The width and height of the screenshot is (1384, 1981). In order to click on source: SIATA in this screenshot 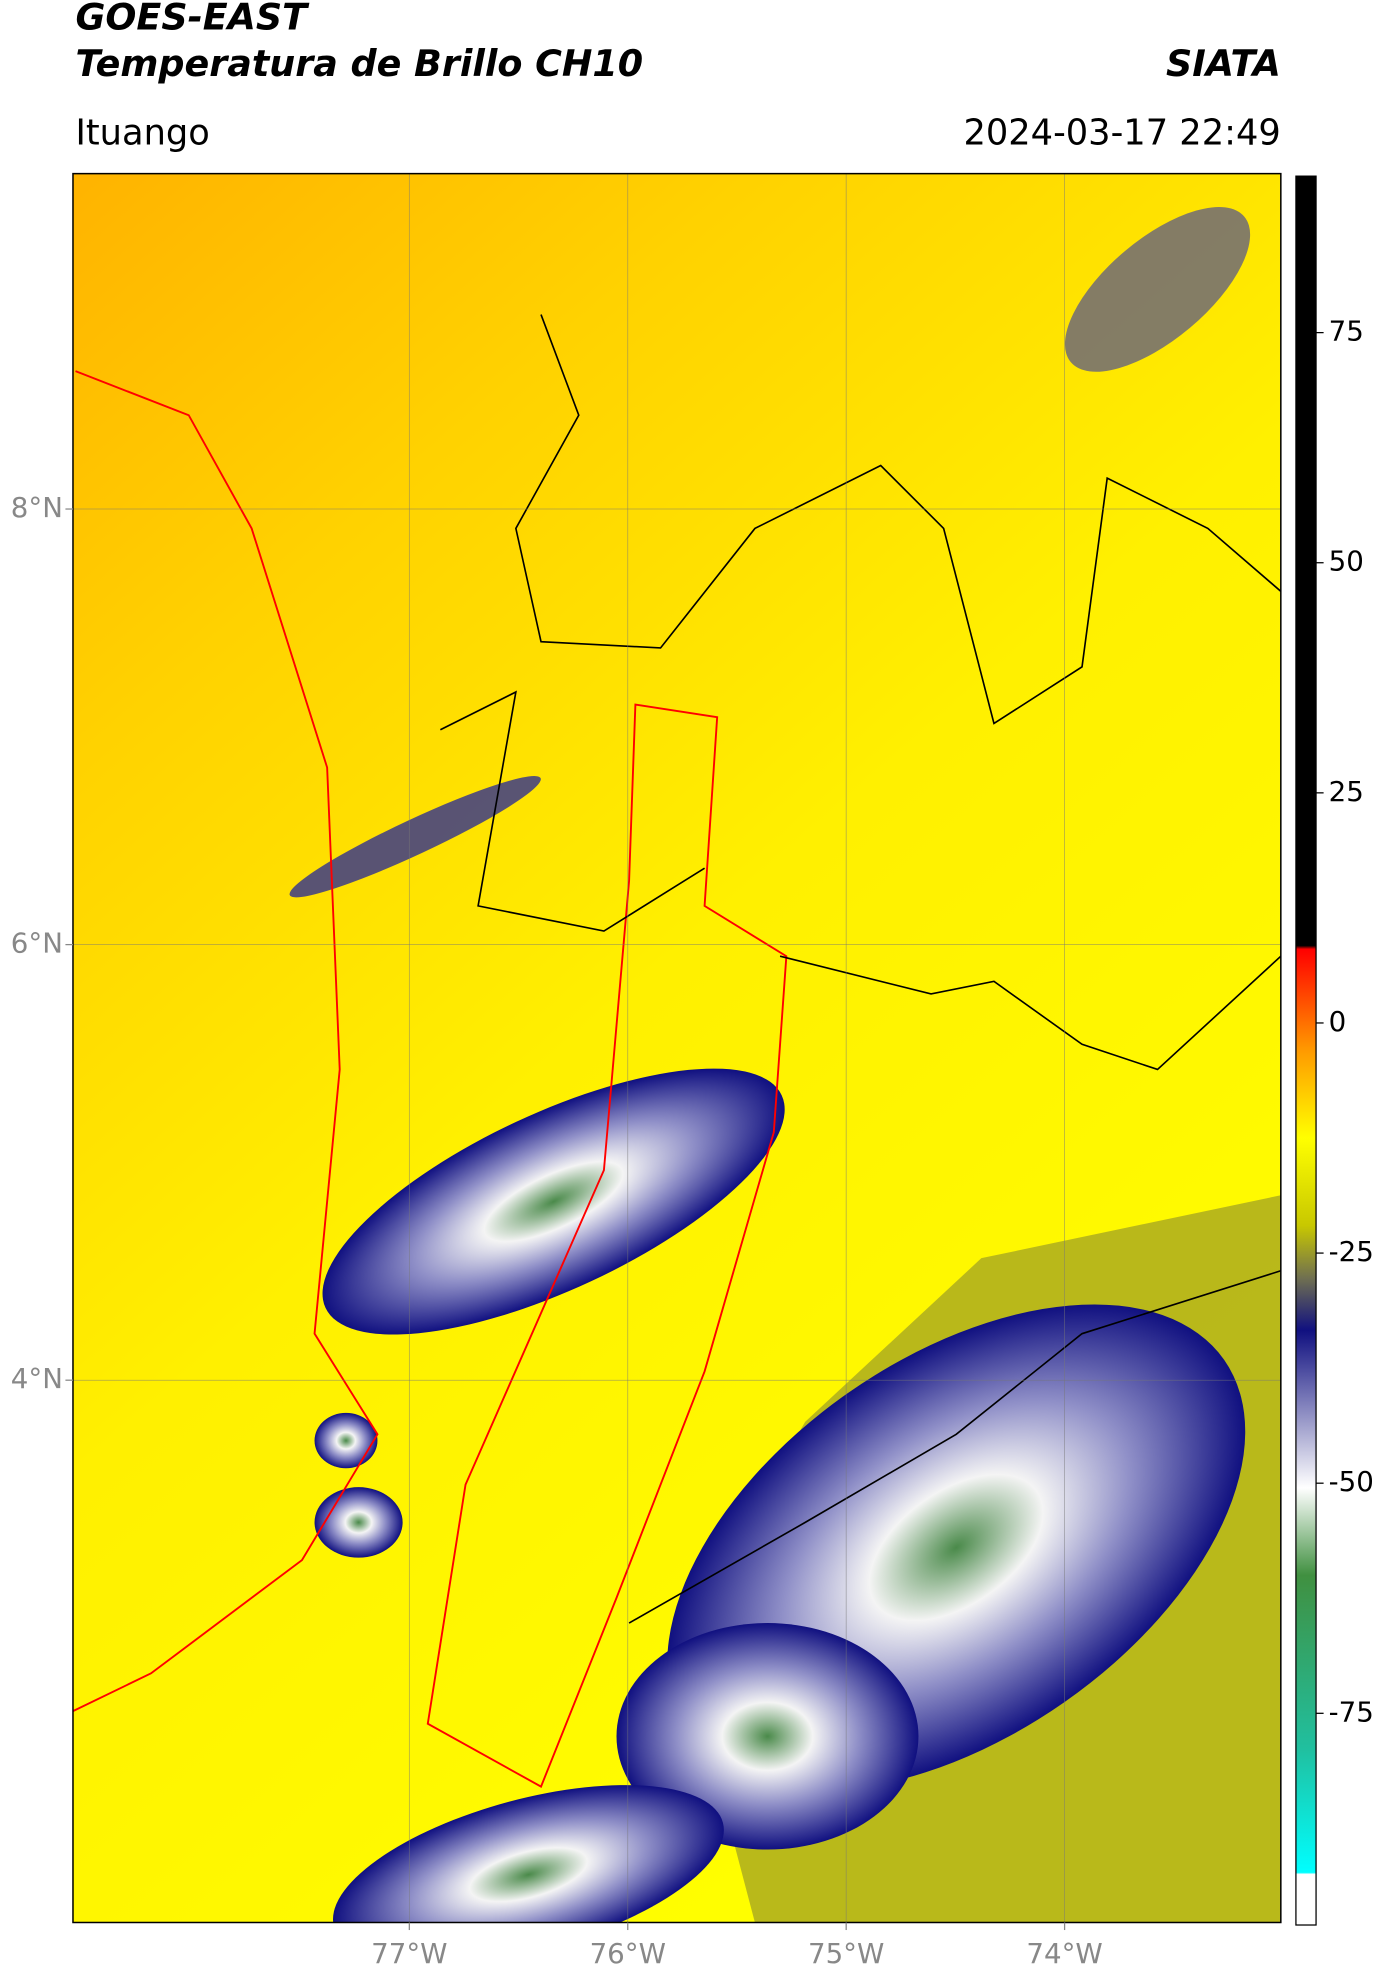, I will do `click(1223, 63)`.